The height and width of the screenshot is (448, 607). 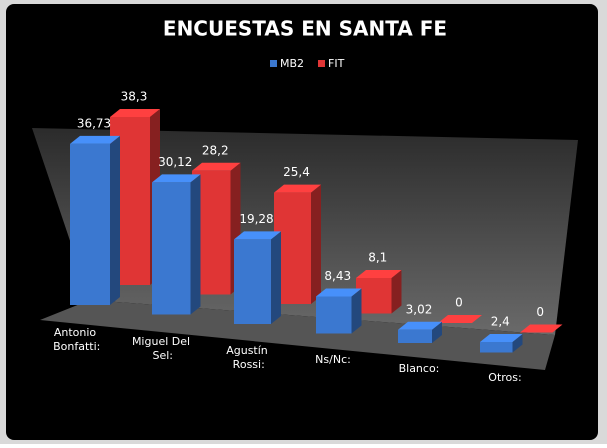 What do you see at coordinates (419, 368) in the screenshot?
I see `x-tick-label: Blanco:` at bounding box center [419, 368].